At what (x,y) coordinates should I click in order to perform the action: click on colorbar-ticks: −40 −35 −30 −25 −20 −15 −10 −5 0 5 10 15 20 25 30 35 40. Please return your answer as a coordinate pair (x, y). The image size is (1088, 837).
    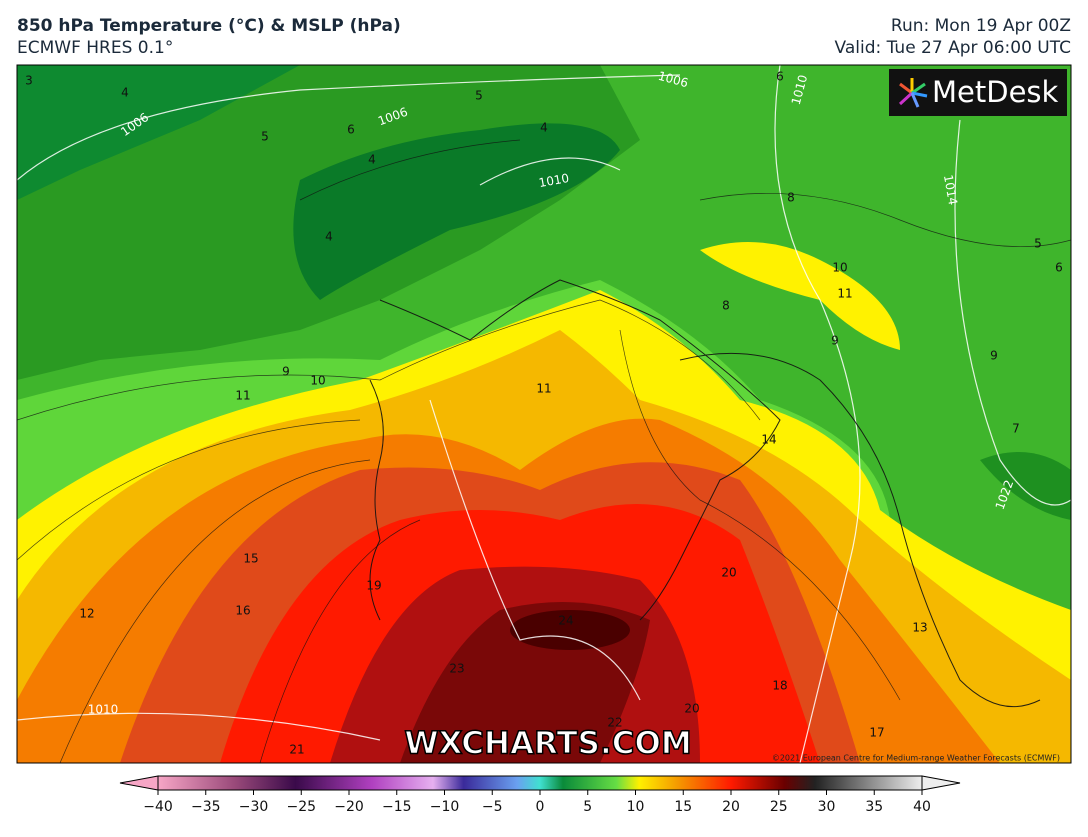
    Looking at the image, I should click on (537, 802).